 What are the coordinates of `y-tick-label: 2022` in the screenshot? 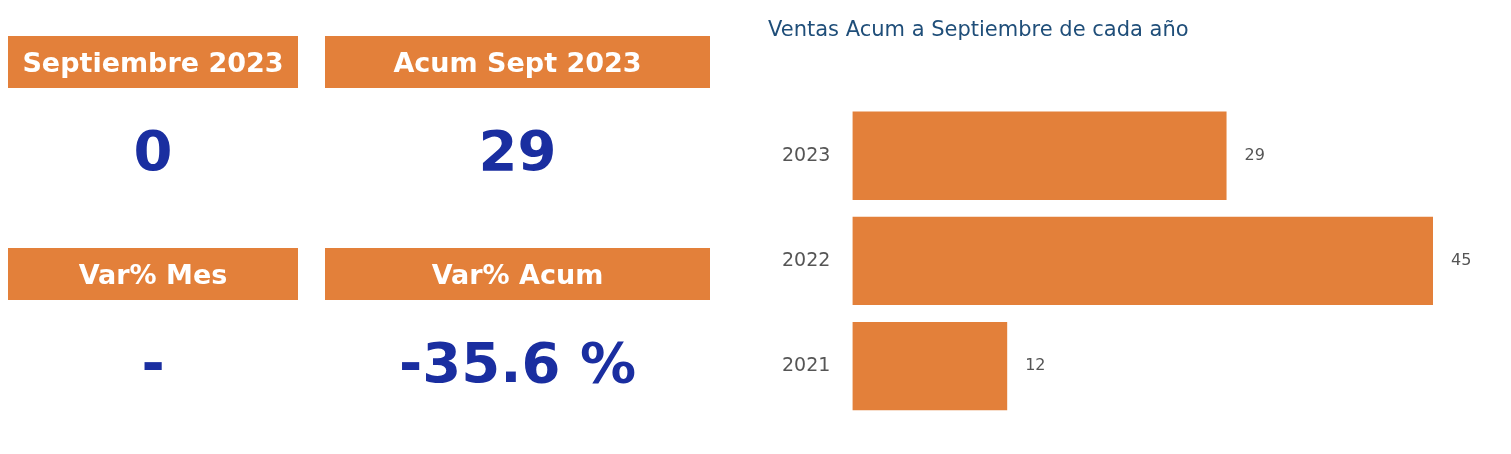 It's located at (806, 258).